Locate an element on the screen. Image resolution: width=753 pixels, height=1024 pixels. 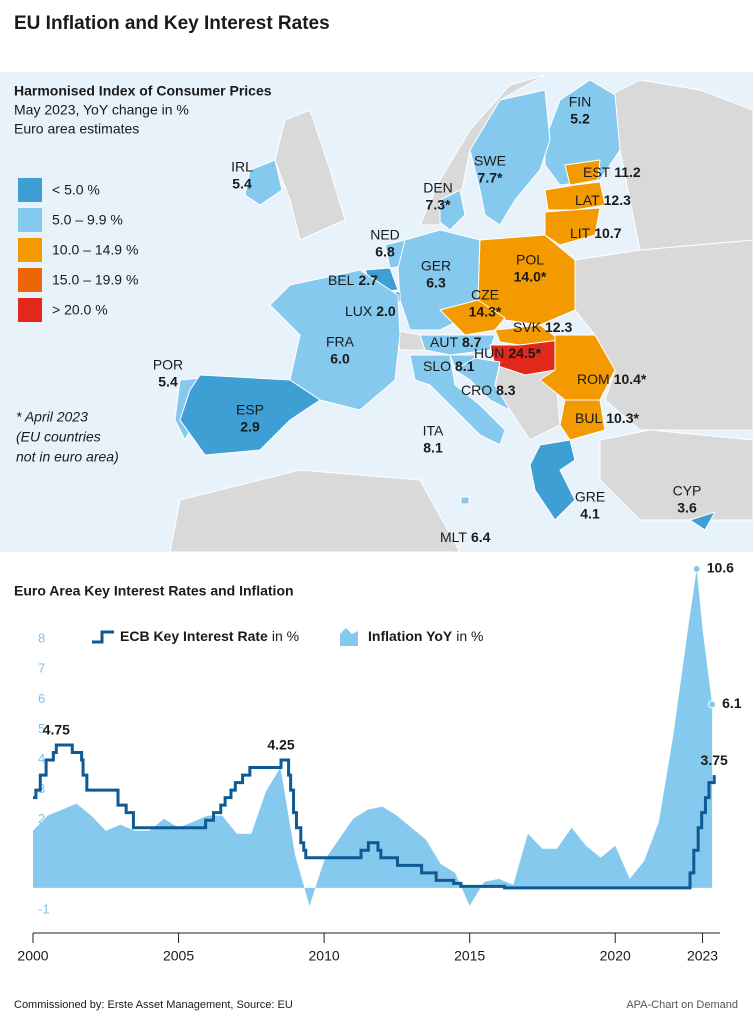
country-code: POR is located at coordinates (168, 365).